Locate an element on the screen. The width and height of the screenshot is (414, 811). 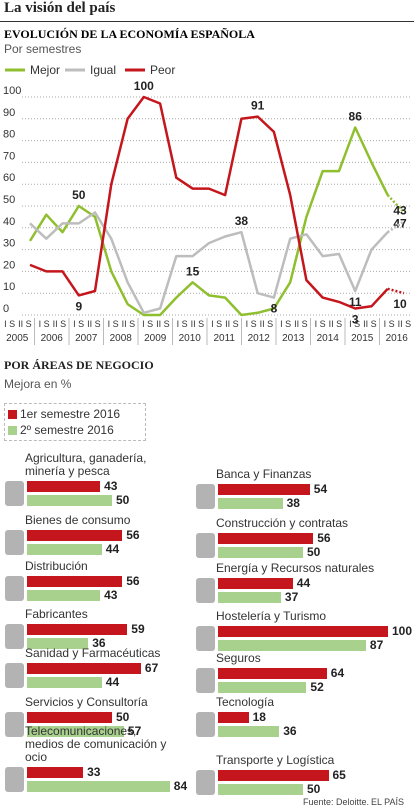
legend-swatch is located at coordinates (12, 414).